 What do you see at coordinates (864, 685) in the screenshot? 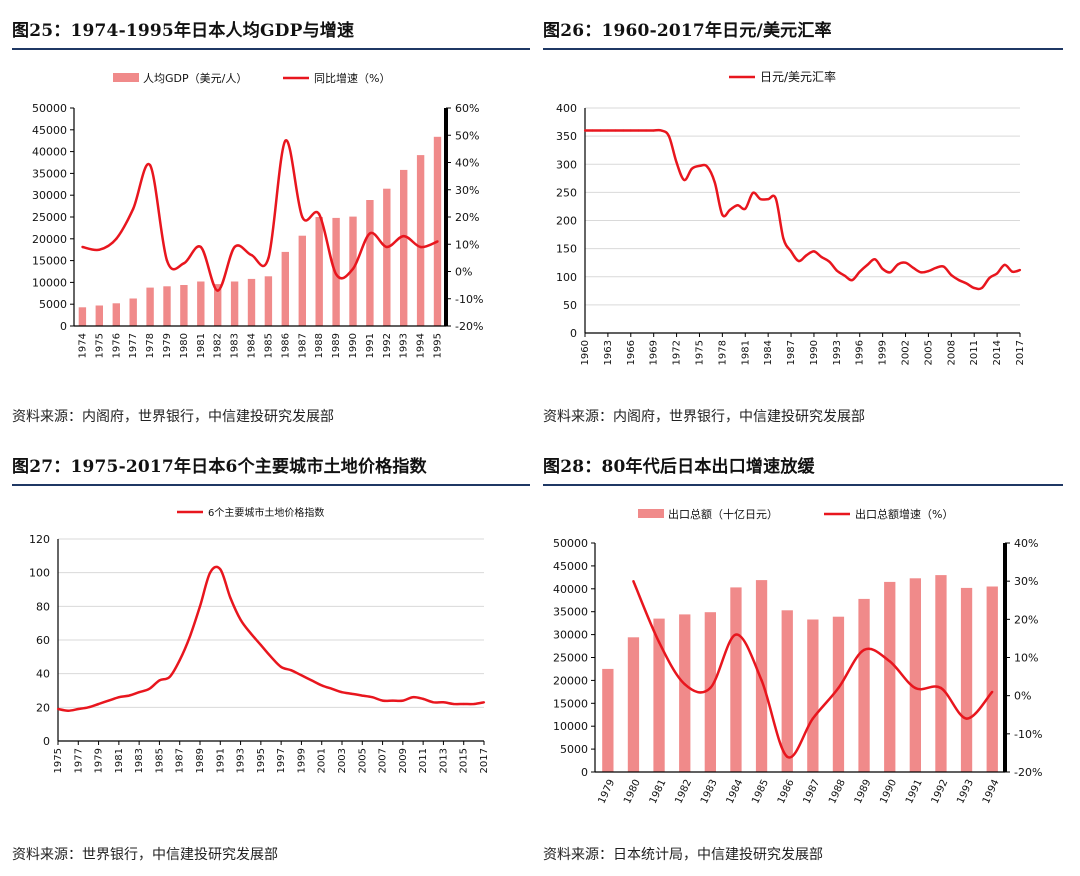
I see `bar-1989` at bounding box center [864, 685].